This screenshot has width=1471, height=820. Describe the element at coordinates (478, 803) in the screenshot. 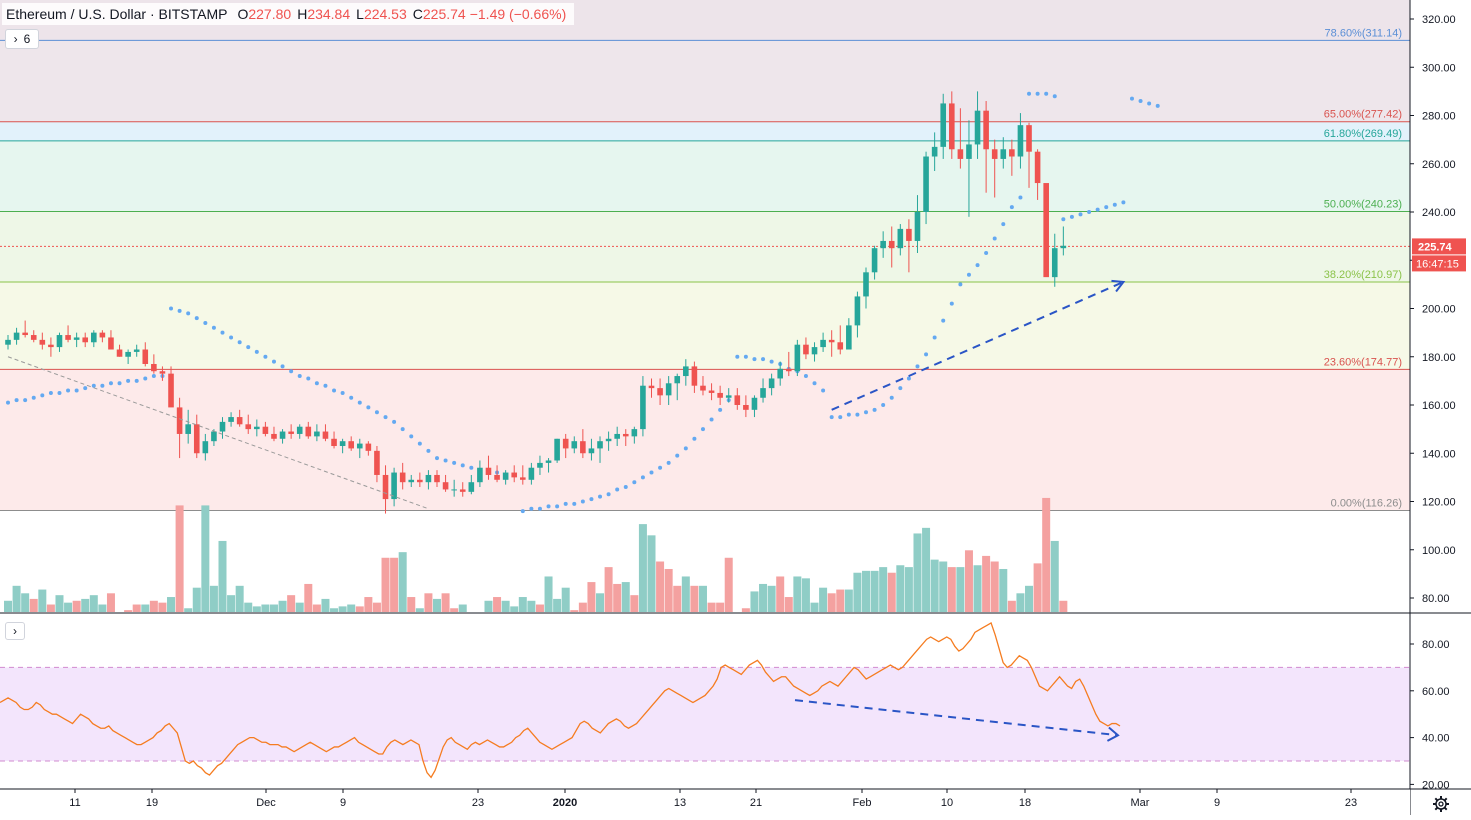

I see `time-tick-label: 23` at that location.